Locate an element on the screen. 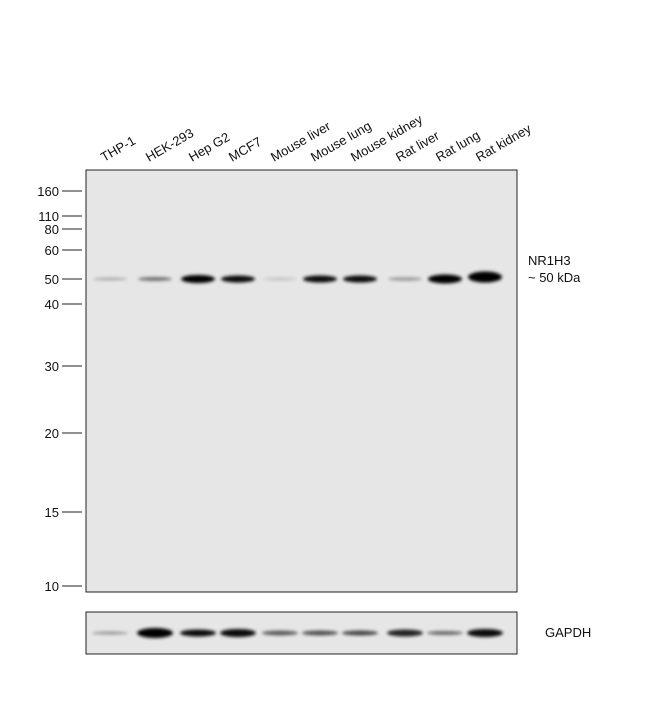 This screenshot has width=650, height=722. marker-label: 20 is located at coordinates (52, 433).